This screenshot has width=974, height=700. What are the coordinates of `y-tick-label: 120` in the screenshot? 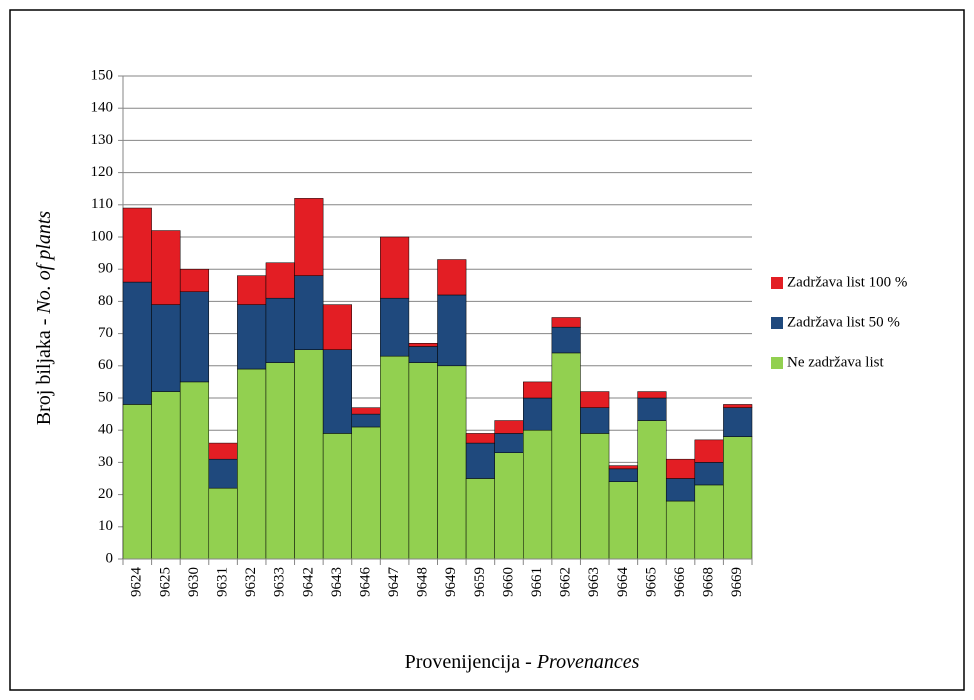 It's located at (102, 172).